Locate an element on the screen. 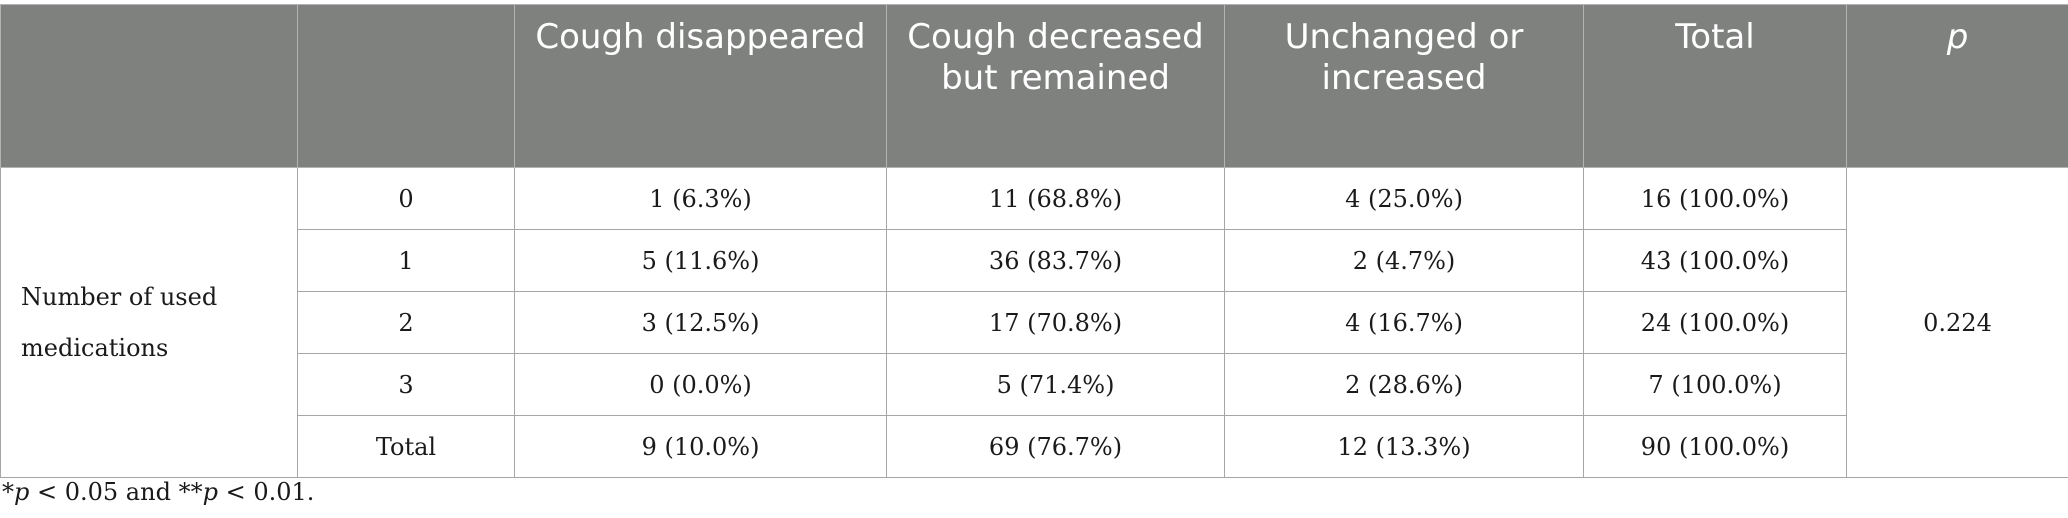 The height and width of the screenshot is (518, 2068). row-group-label: Number of used medications is located at coordinates (149, 322).